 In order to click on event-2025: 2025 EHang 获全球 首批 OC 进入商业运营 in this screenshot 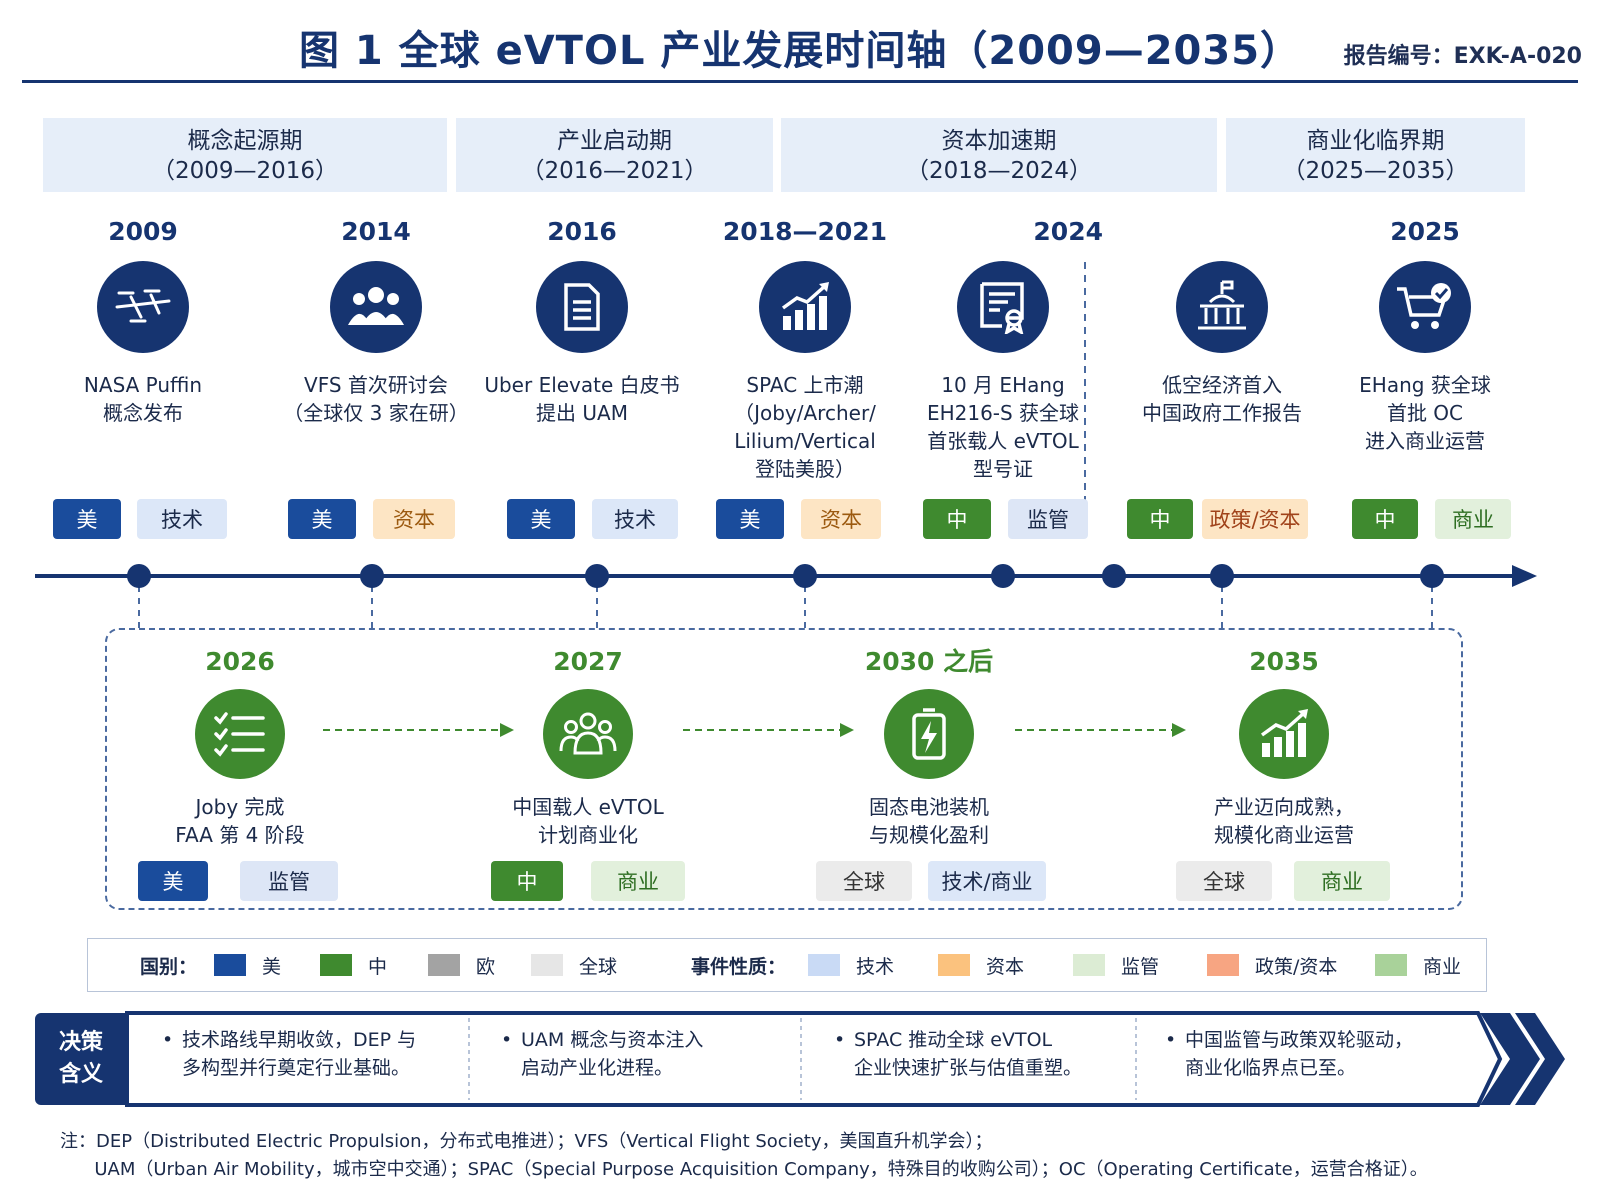, I will do `click(1425, 335)`.